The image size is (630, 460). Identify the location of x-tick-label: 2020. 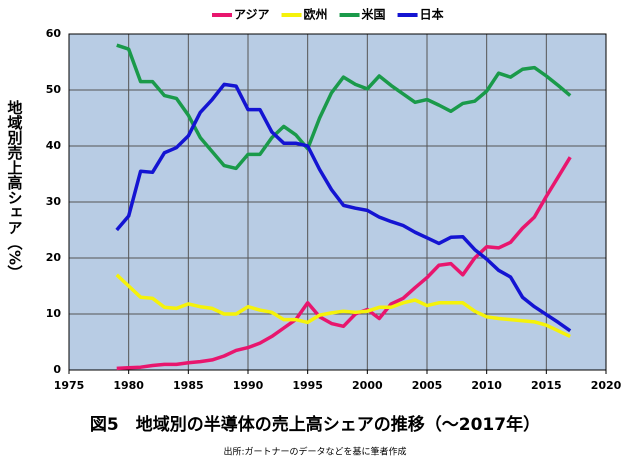
(606, 385).